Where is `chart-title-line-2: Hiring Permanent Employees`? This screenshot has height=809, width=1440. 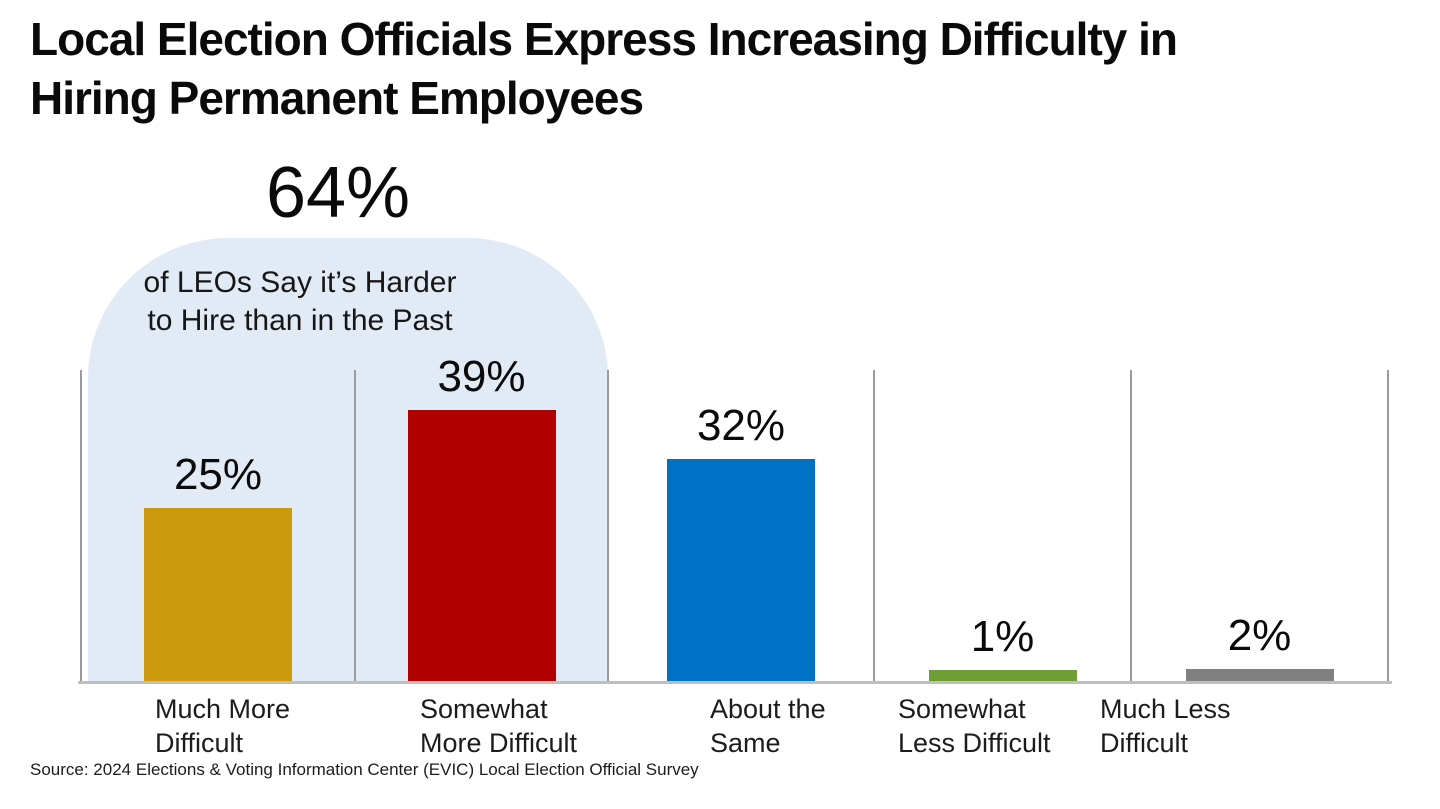 chart-title-line-2: Hiring Permanent Employees is located at coordinates (337, 98).